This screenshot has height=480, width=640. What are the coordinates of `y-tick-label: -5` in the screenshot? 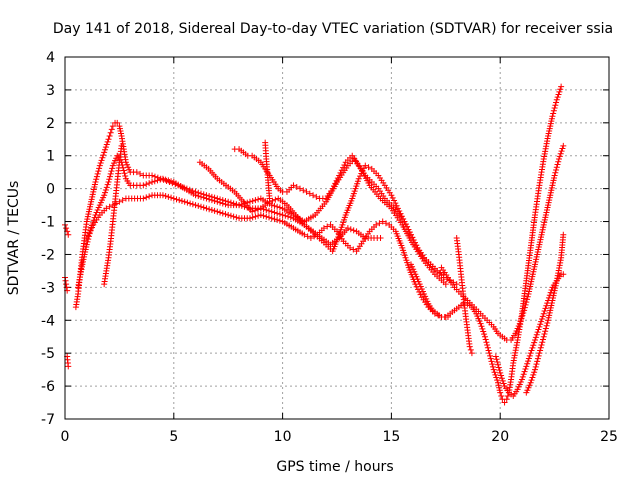 It's located at (48, 354).